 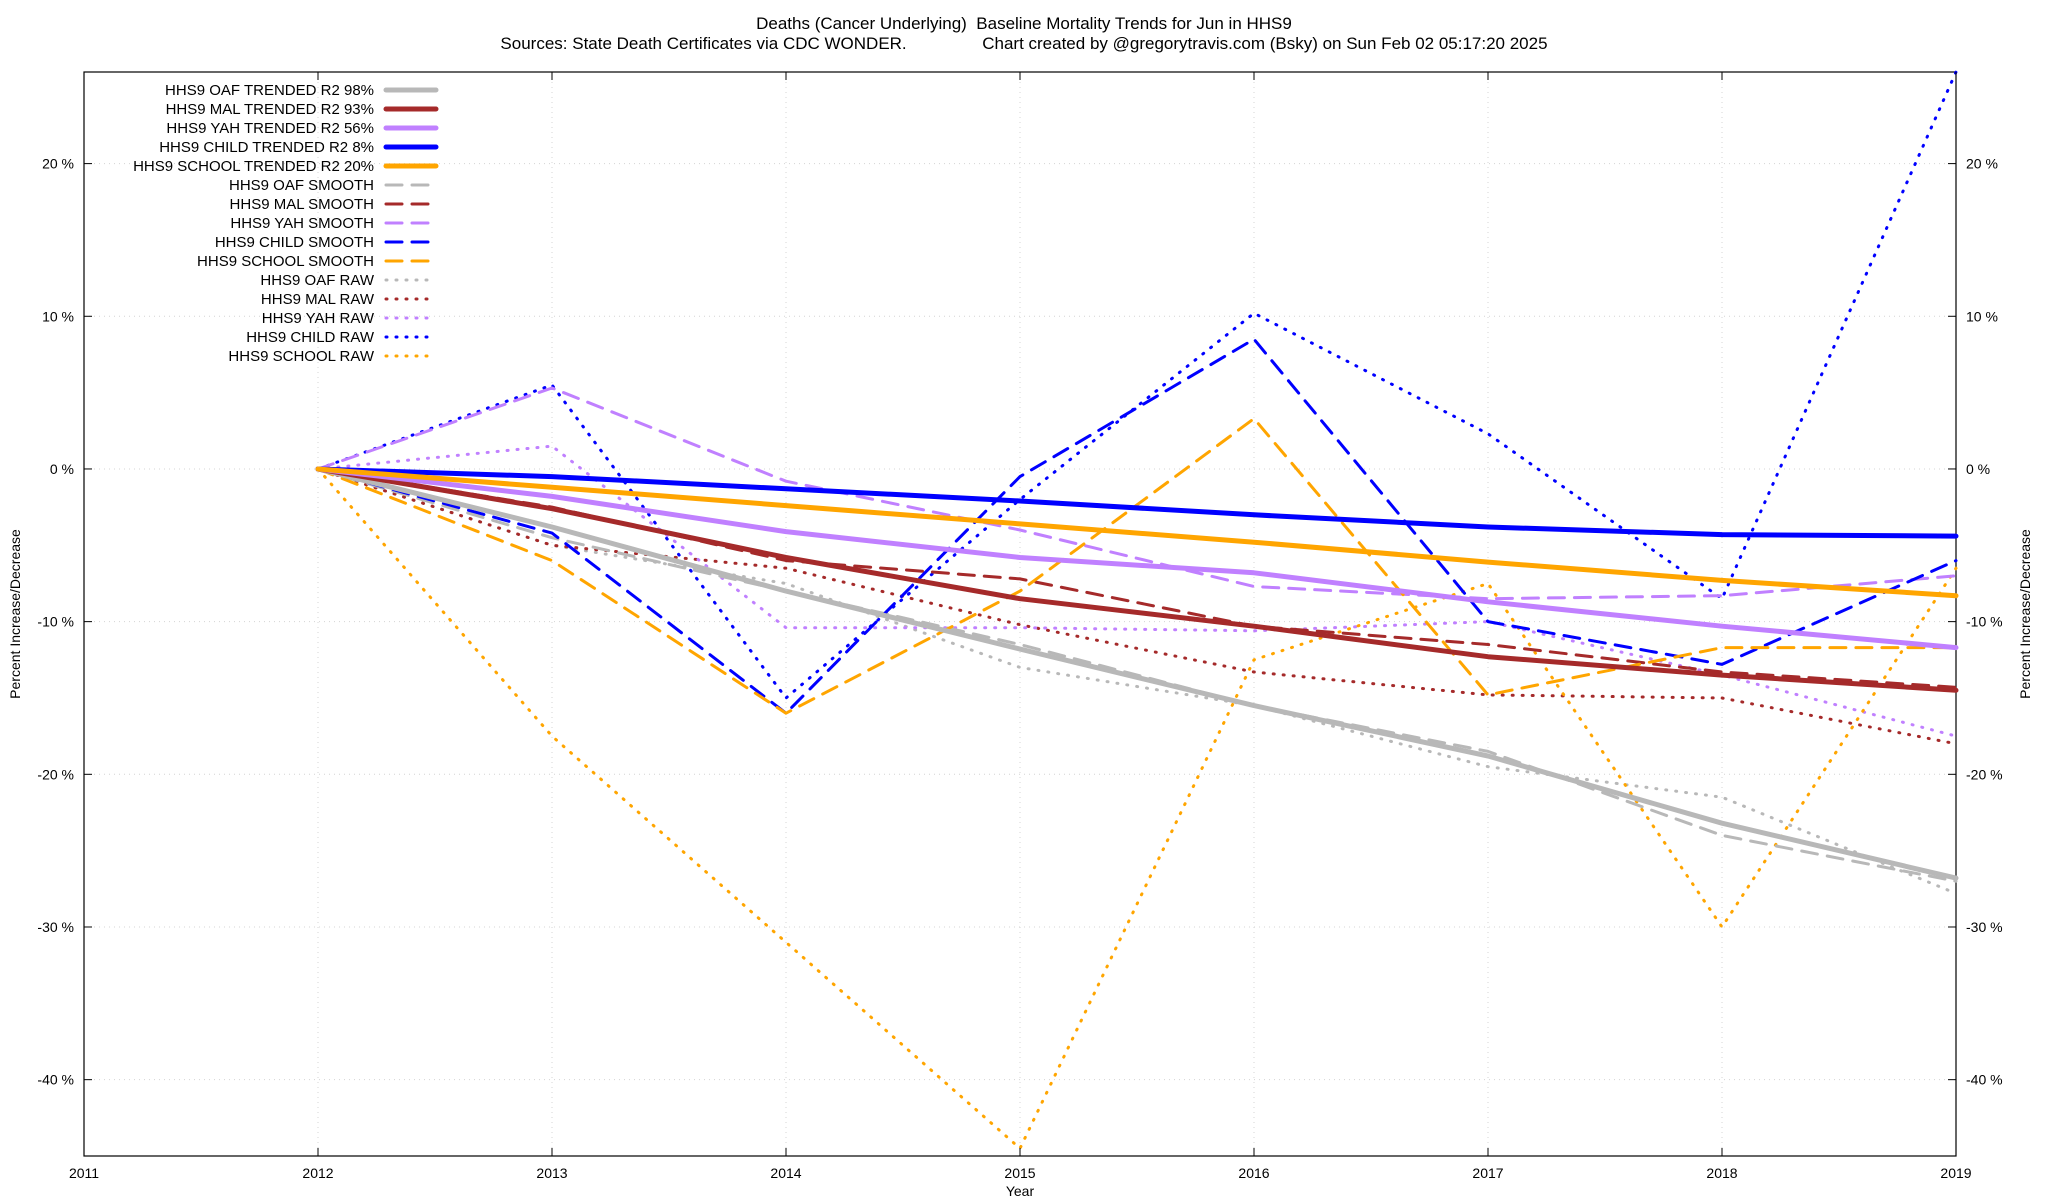 I want to click on legend-label: HHS9 YAH RAW, so click(x=318, y=318).